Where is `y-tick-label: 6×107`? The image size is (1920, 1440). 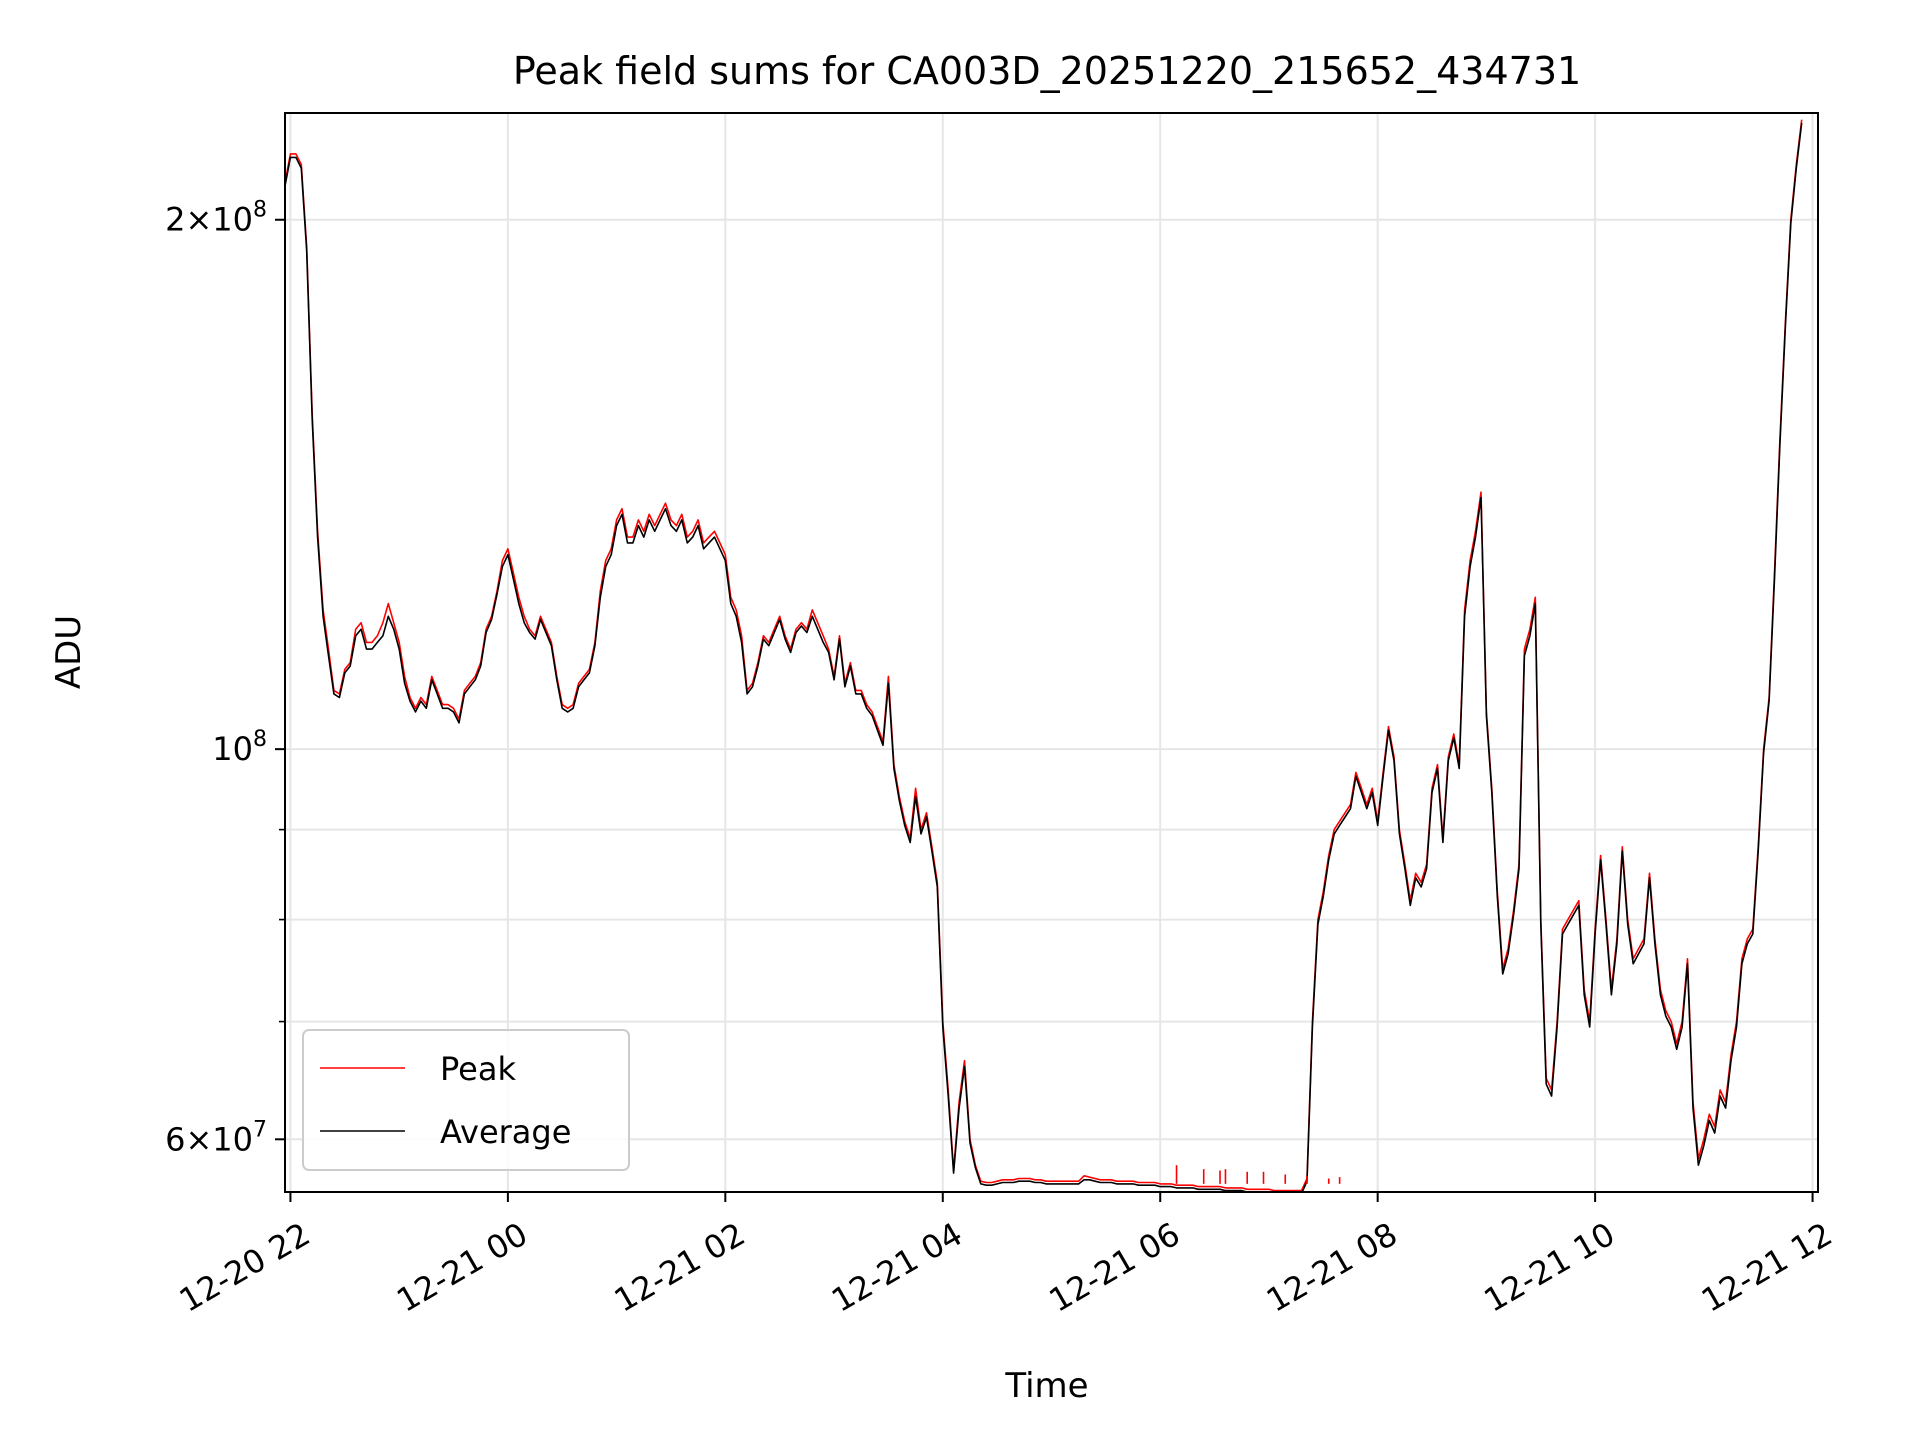 y-tick-label: 6×107 is located at coordinates (216, 1137).